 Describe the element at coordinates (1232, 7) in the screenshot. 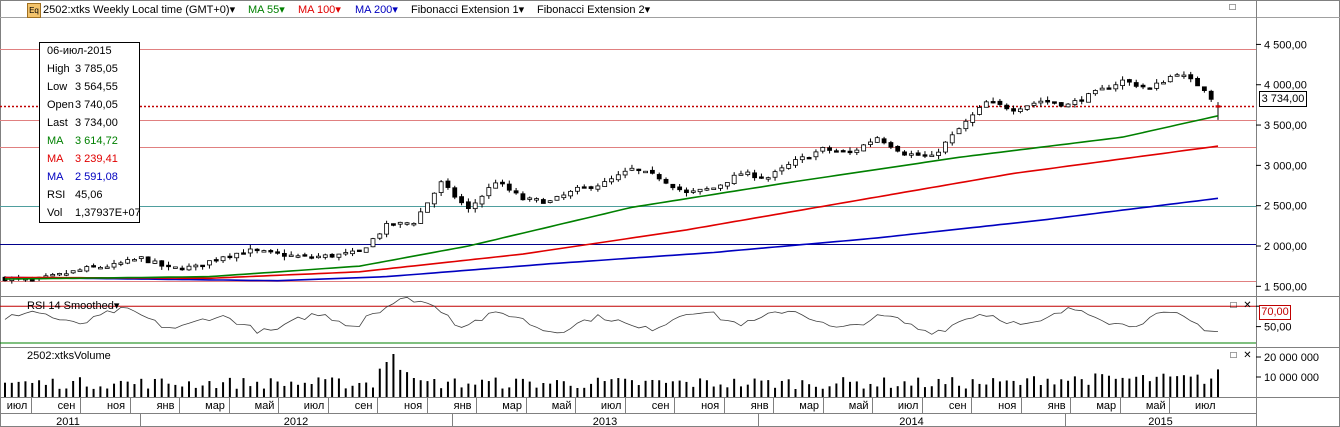

I see `price-pane-restore-button: □` at that location.